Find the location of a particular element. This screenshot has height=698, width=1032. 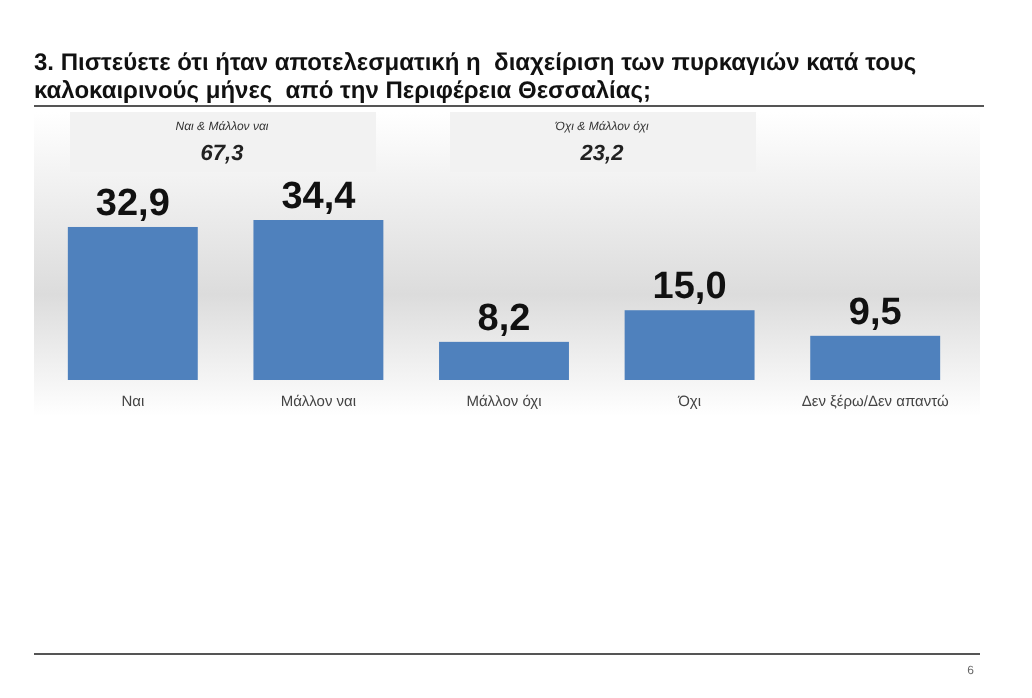

data-label: 8,2 is located at coordinates (504, 318).